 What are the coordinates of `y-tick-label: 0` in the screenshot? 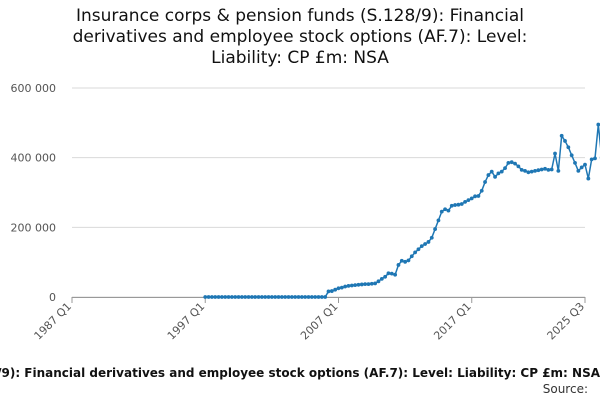 It's located at (52, 297).